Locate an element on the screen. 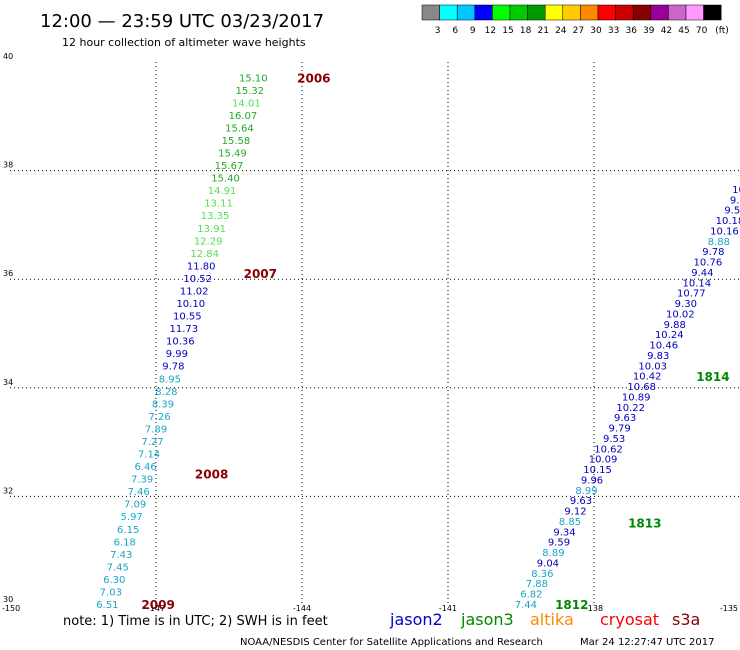 Image resolution: width=740 pixels, height=650 pixels. color-bin-label: 42 is located at coordinates (666, 31).